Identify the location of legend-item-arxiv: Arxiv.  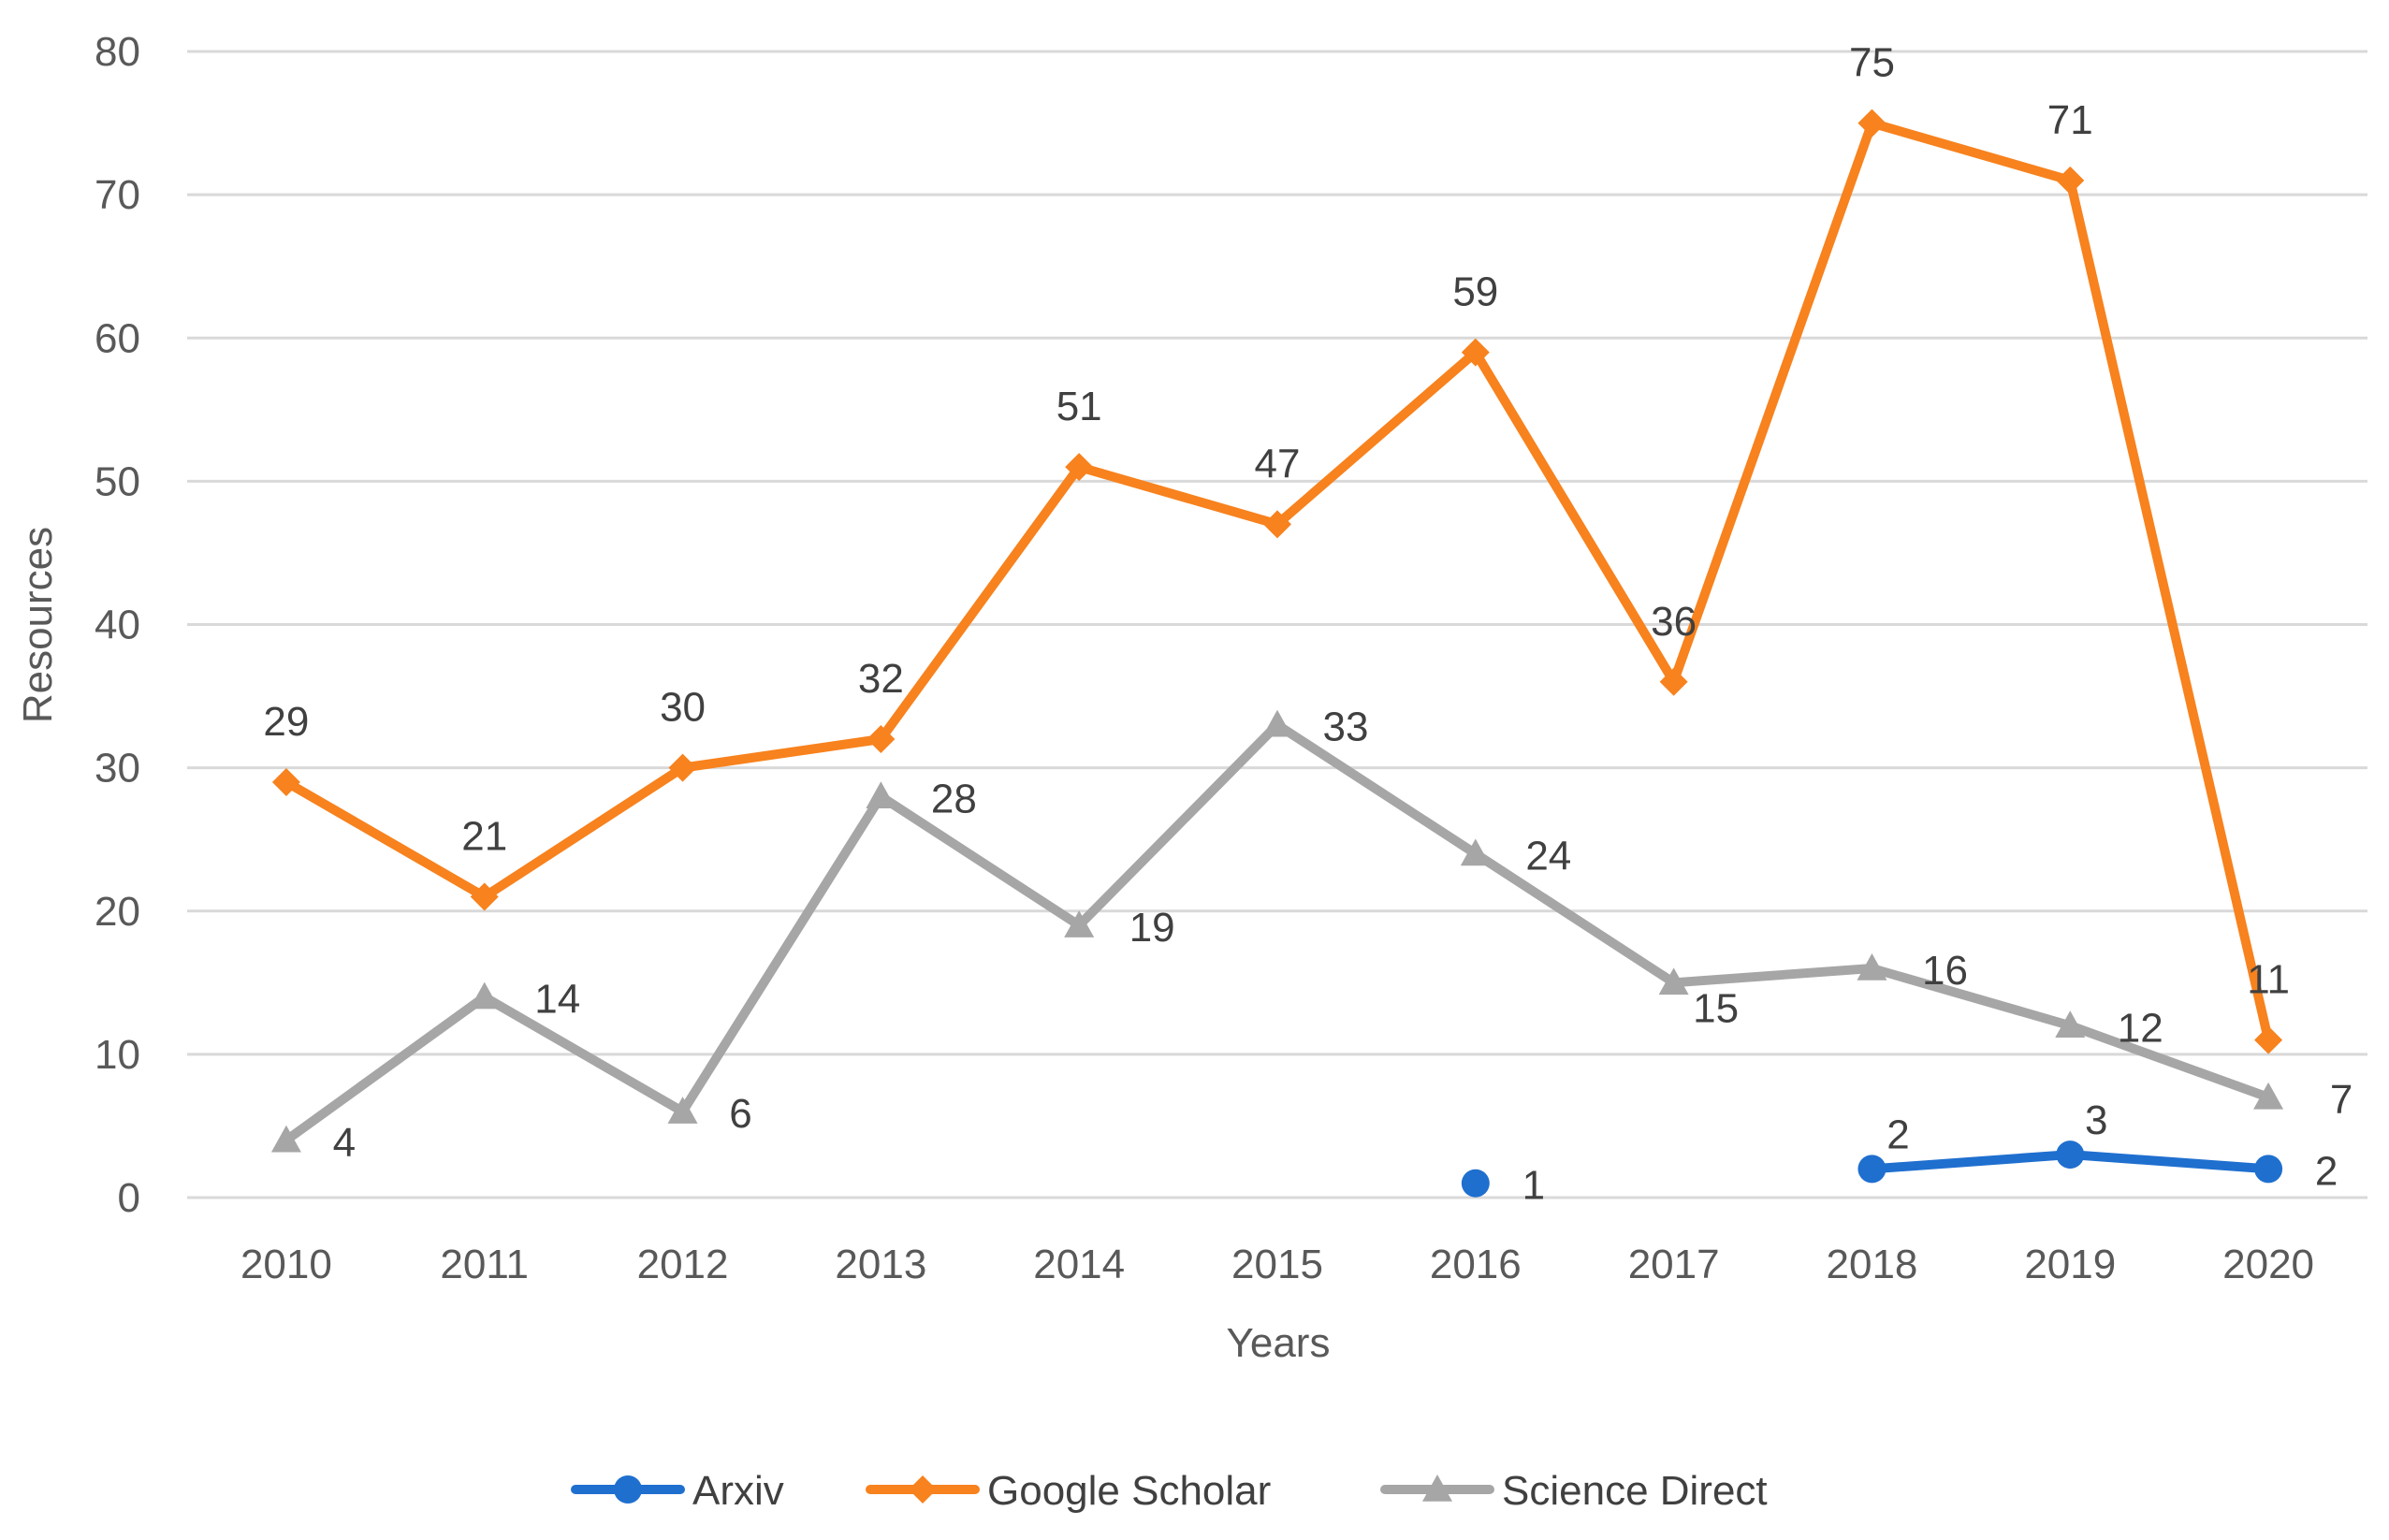
(677, 1491).